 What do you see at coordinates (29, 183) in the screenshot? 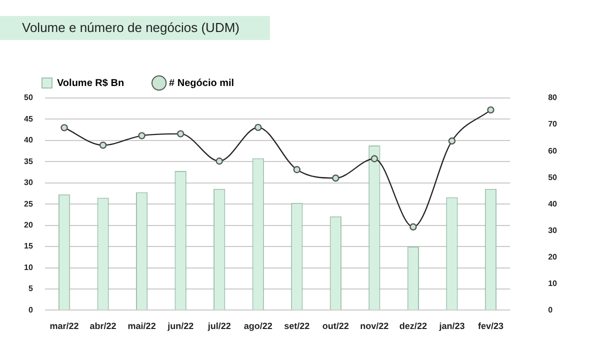
I see `y-tick-label: 30` at bounding box center [29, 183].